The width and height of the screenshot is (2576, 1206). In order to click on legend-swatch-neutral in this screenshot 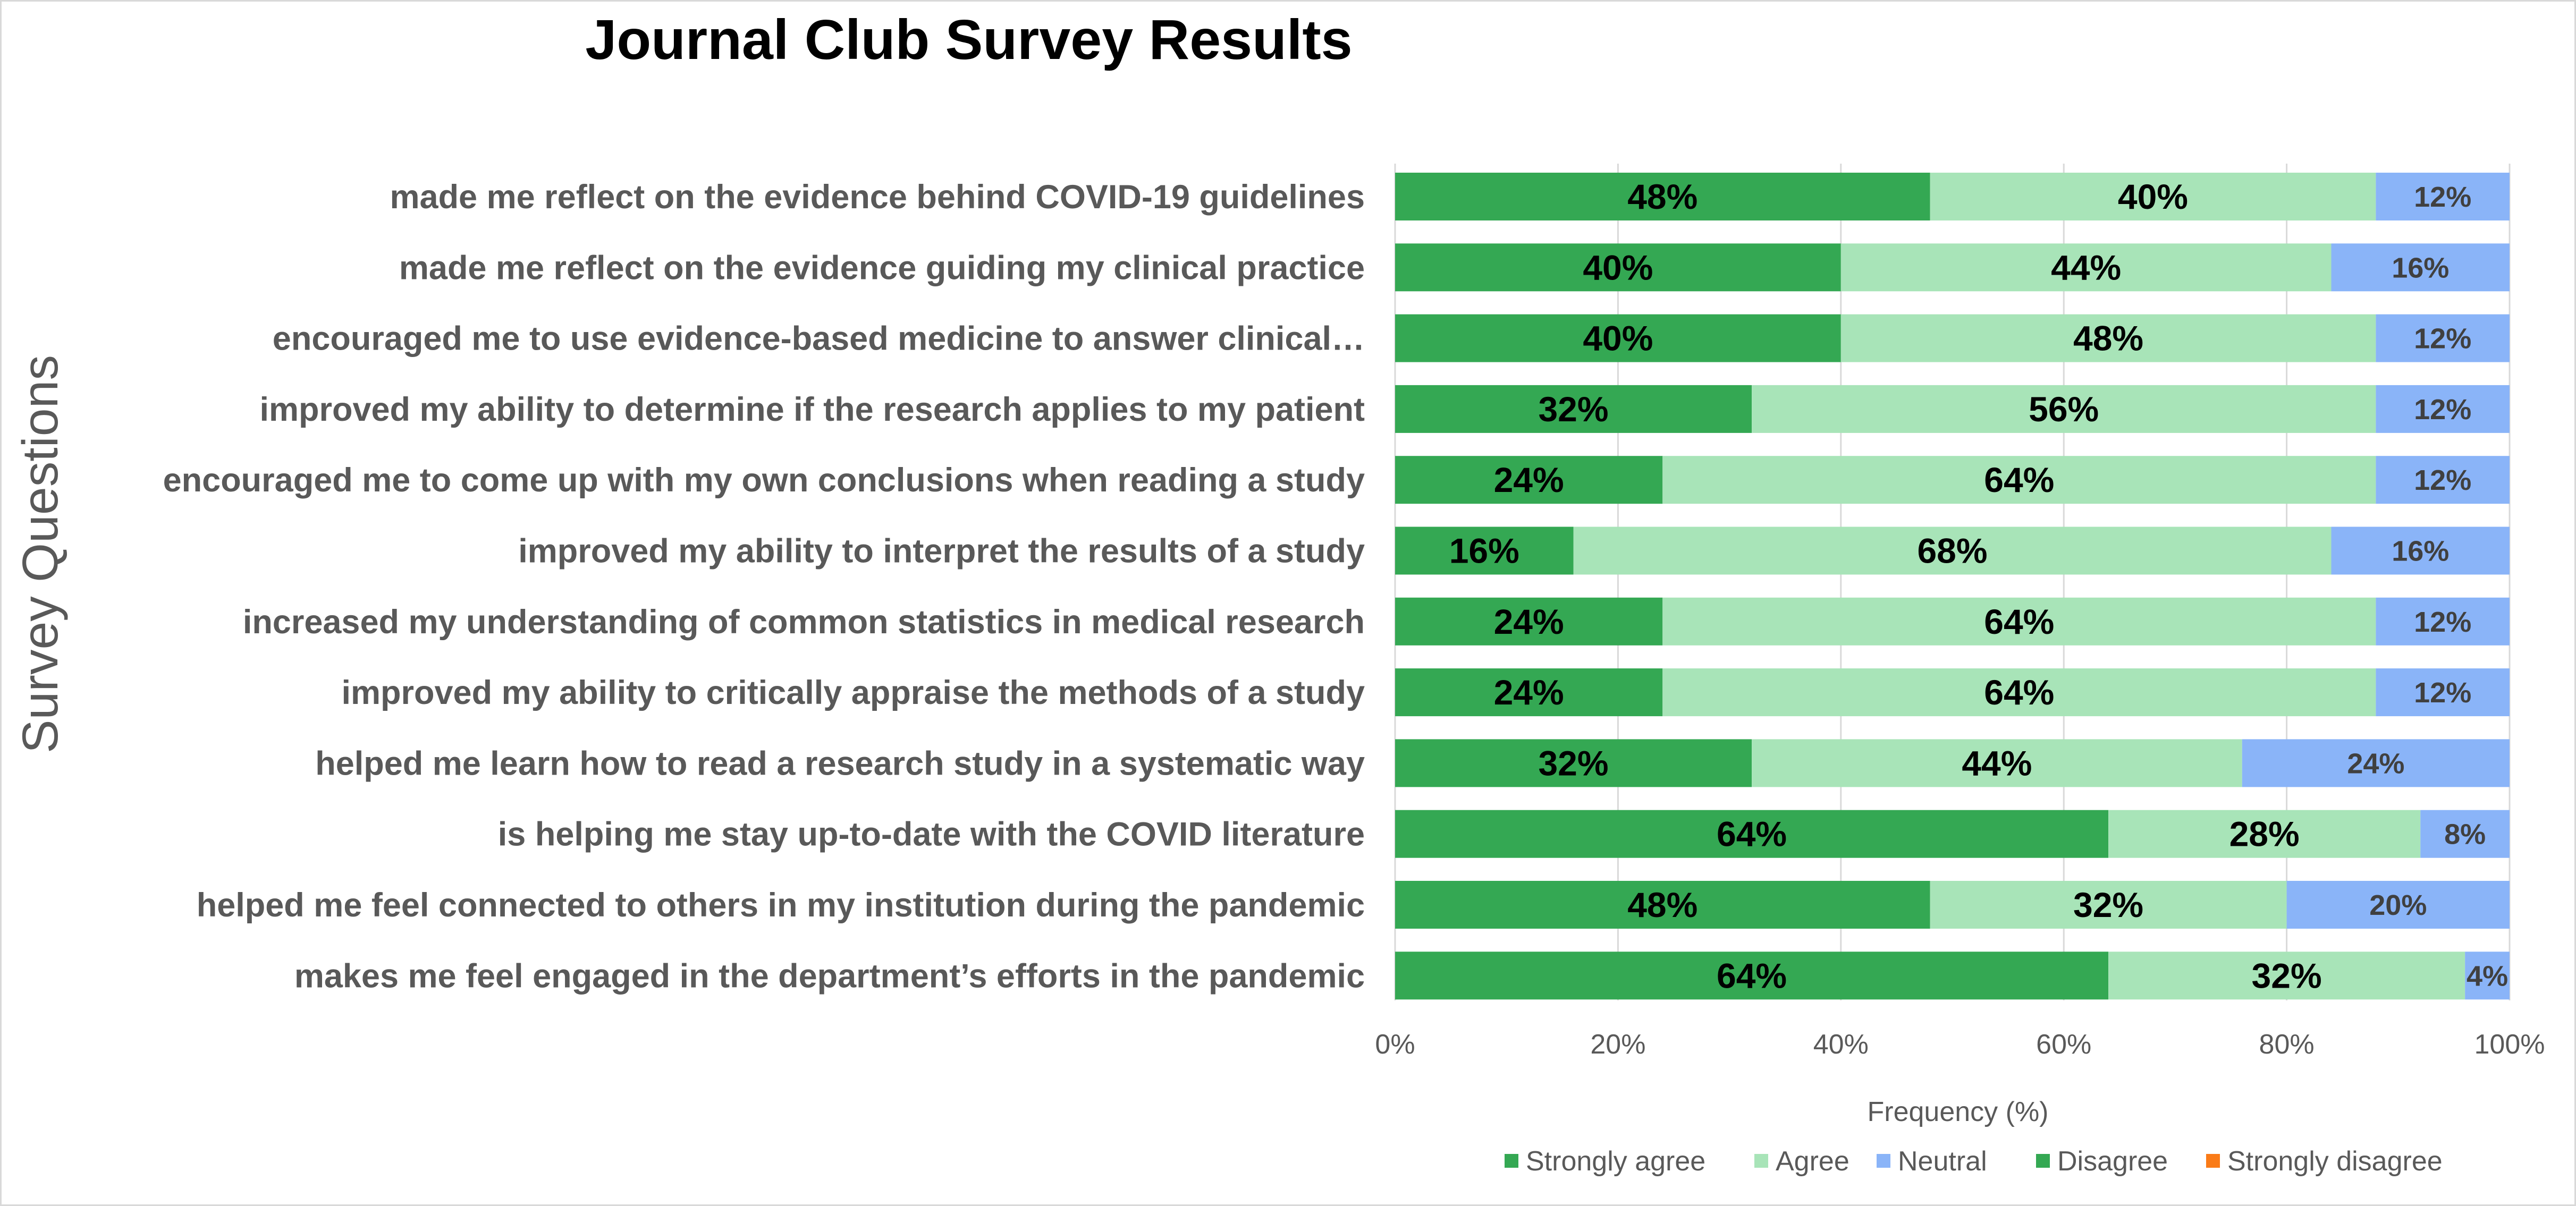, I will do `click(1883, 1161)`.